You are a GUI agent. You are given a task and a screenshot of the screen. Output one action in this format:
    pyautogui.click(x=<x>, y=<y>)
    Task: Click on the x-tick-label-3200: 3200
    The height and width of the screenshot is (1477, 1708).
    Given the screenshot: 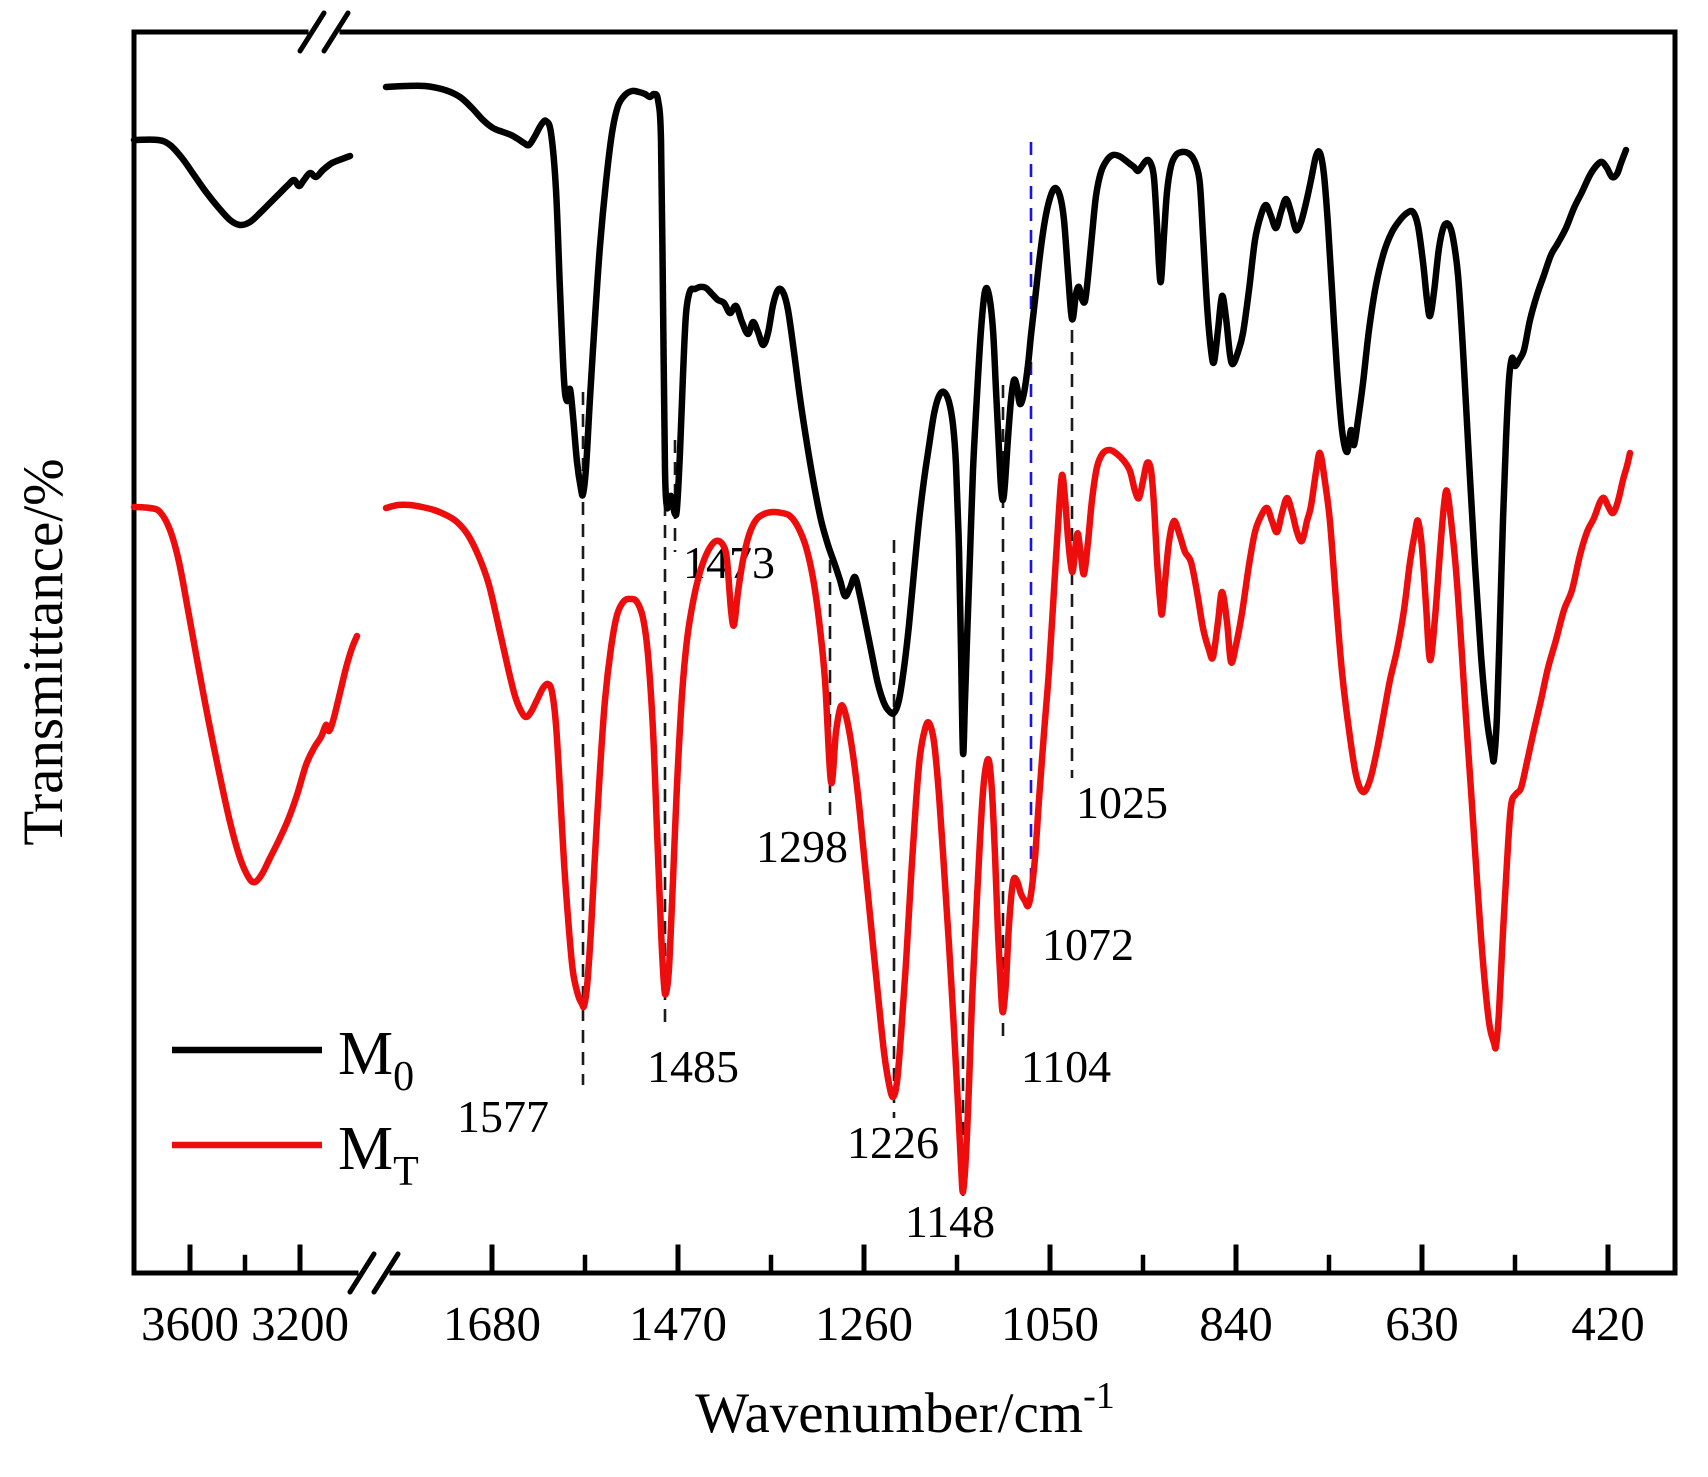 What is the action you would take?
    pyautogui.click(x=300, y=1323)
    